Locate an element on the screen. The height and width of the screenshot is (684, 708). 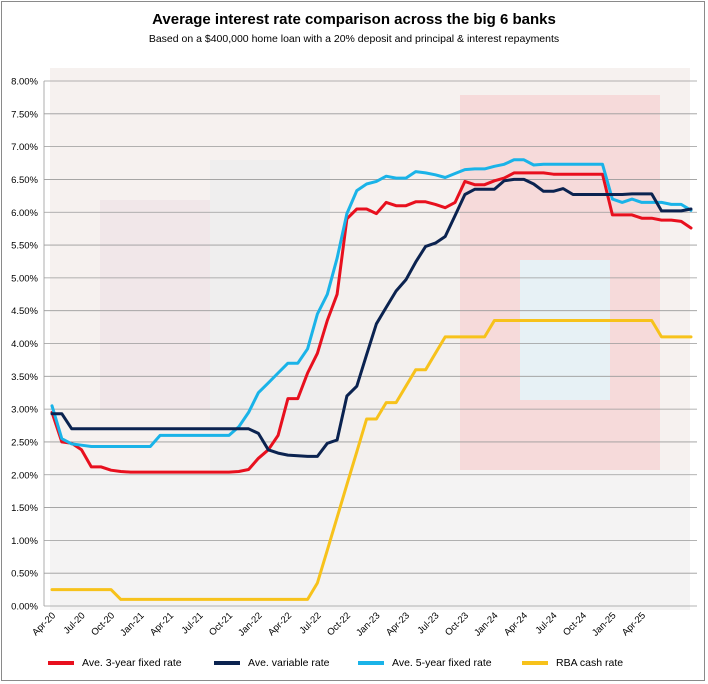
x-tick-label: Jul-22 is located at coordinates (310, 623).